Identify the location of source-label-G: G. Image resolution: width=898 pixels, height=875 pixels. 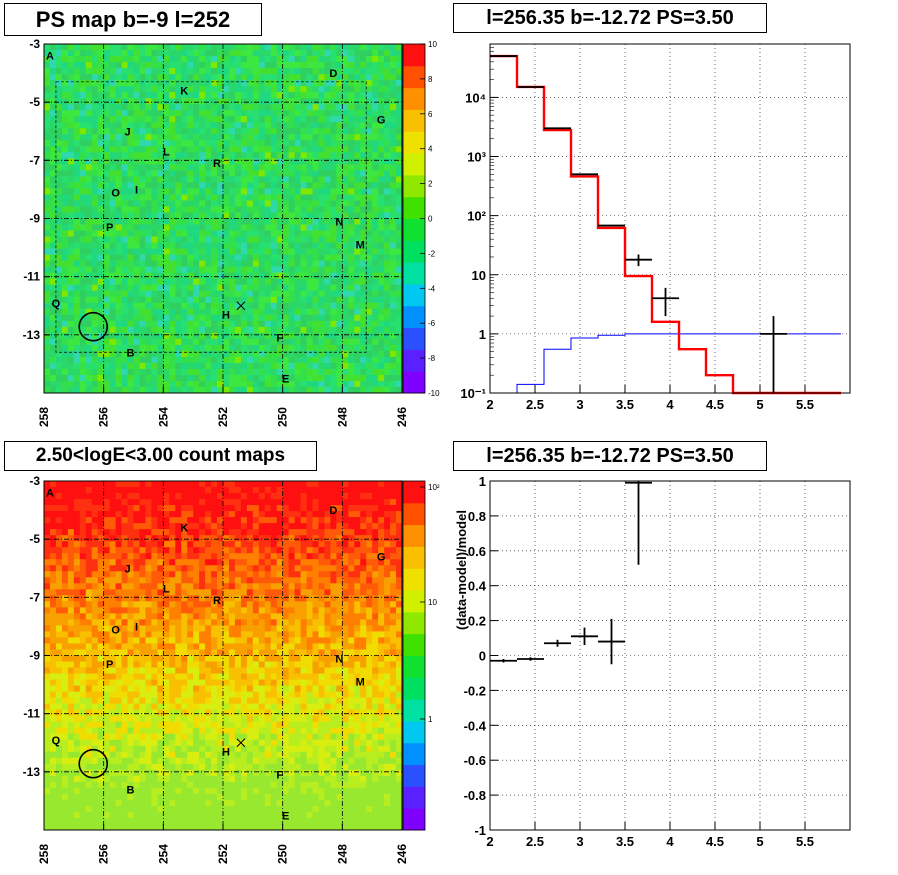
(381, 121).